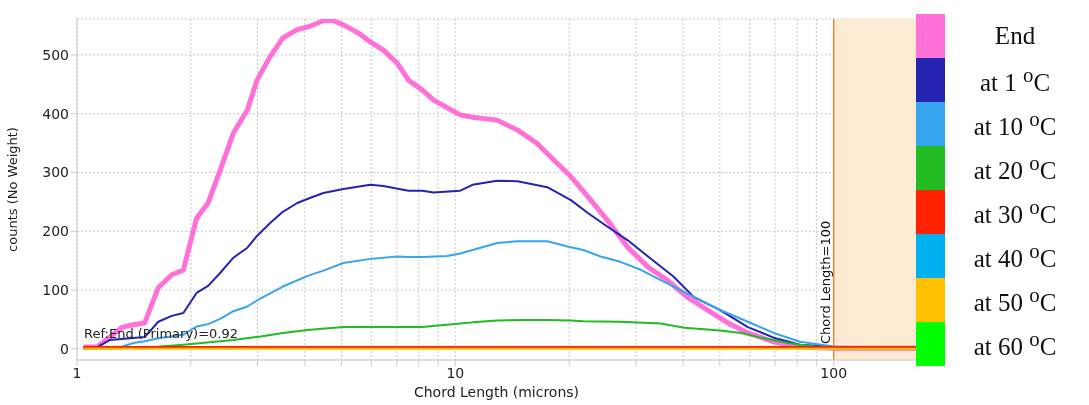  I want to click on y-tick-label: 500, so click(55, 54).